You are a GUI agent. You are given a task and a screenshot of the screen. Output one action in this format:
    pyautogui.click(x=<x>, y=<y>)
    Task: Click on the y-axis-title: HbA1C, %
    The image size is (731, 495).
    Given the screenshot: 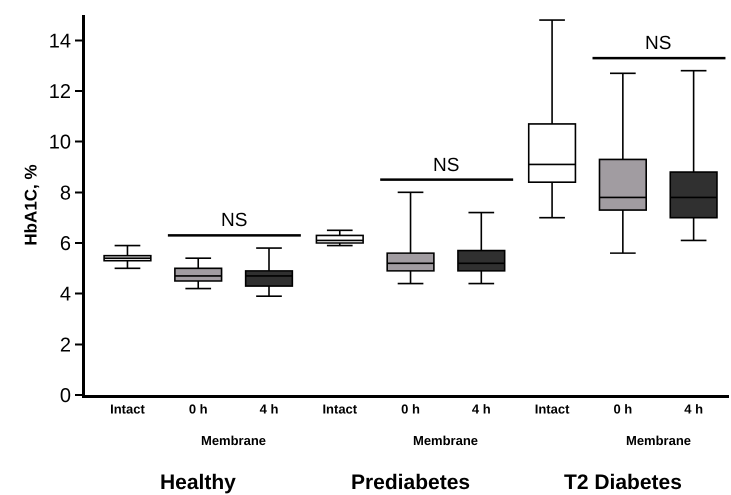 What is the action you would take?
    pyautogui.click(x=30, y=205)
    